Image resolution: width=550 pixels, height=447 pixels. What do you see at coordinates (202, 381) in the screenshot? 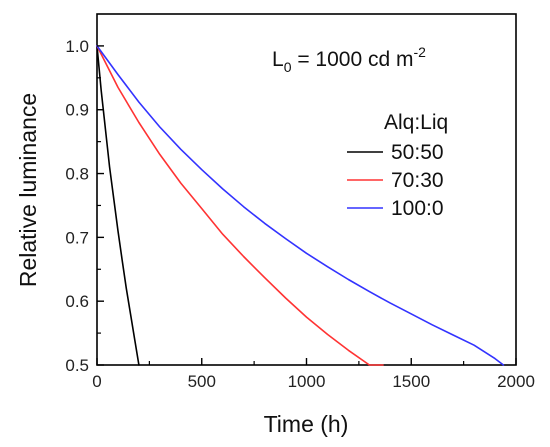
I see `x-tick-label: 500` at bounding box center [202, 381].